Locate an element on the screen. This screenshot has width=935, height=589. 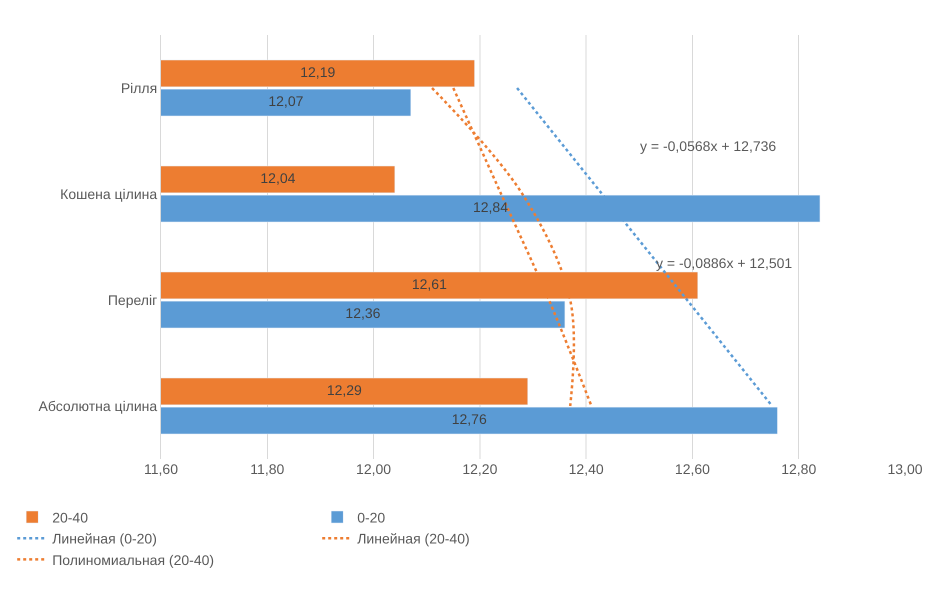
x-tick-label: 12,40 is located at coordinates (586, 469).